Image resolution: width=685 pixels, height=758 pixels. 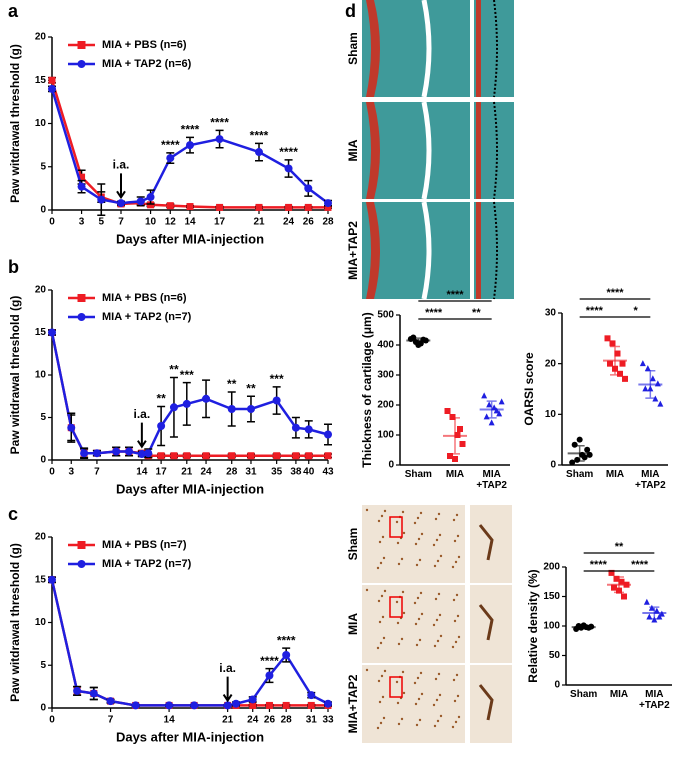 What do you see at coordinates (227, 668) in the screenshot?
I see `arrow-label: i.a.` at bounding box center [227, 668].